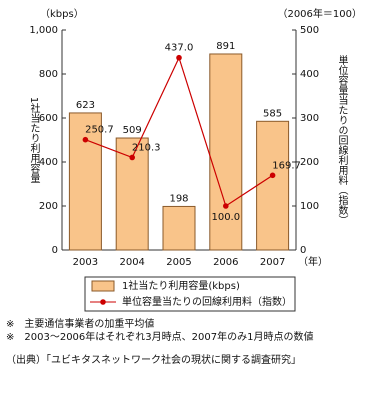  I want to click on y-tick-label: 0, so click(55, 250).